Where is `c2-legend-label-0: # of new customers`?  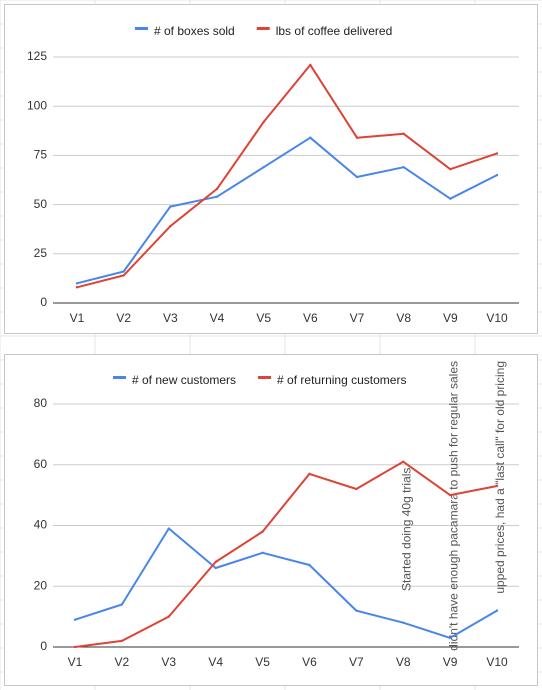
c2-legend-label-0: # of new customers is located at coordinates (184, 380).